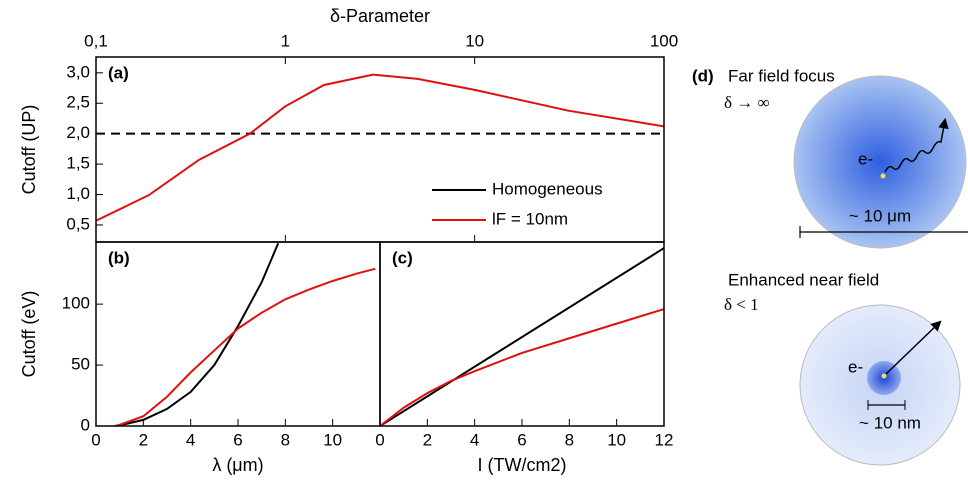  Describe the element at coordinates (29, 334) in the screenshot. I see `y-axis-label: Cutoff (eV)` at that location.